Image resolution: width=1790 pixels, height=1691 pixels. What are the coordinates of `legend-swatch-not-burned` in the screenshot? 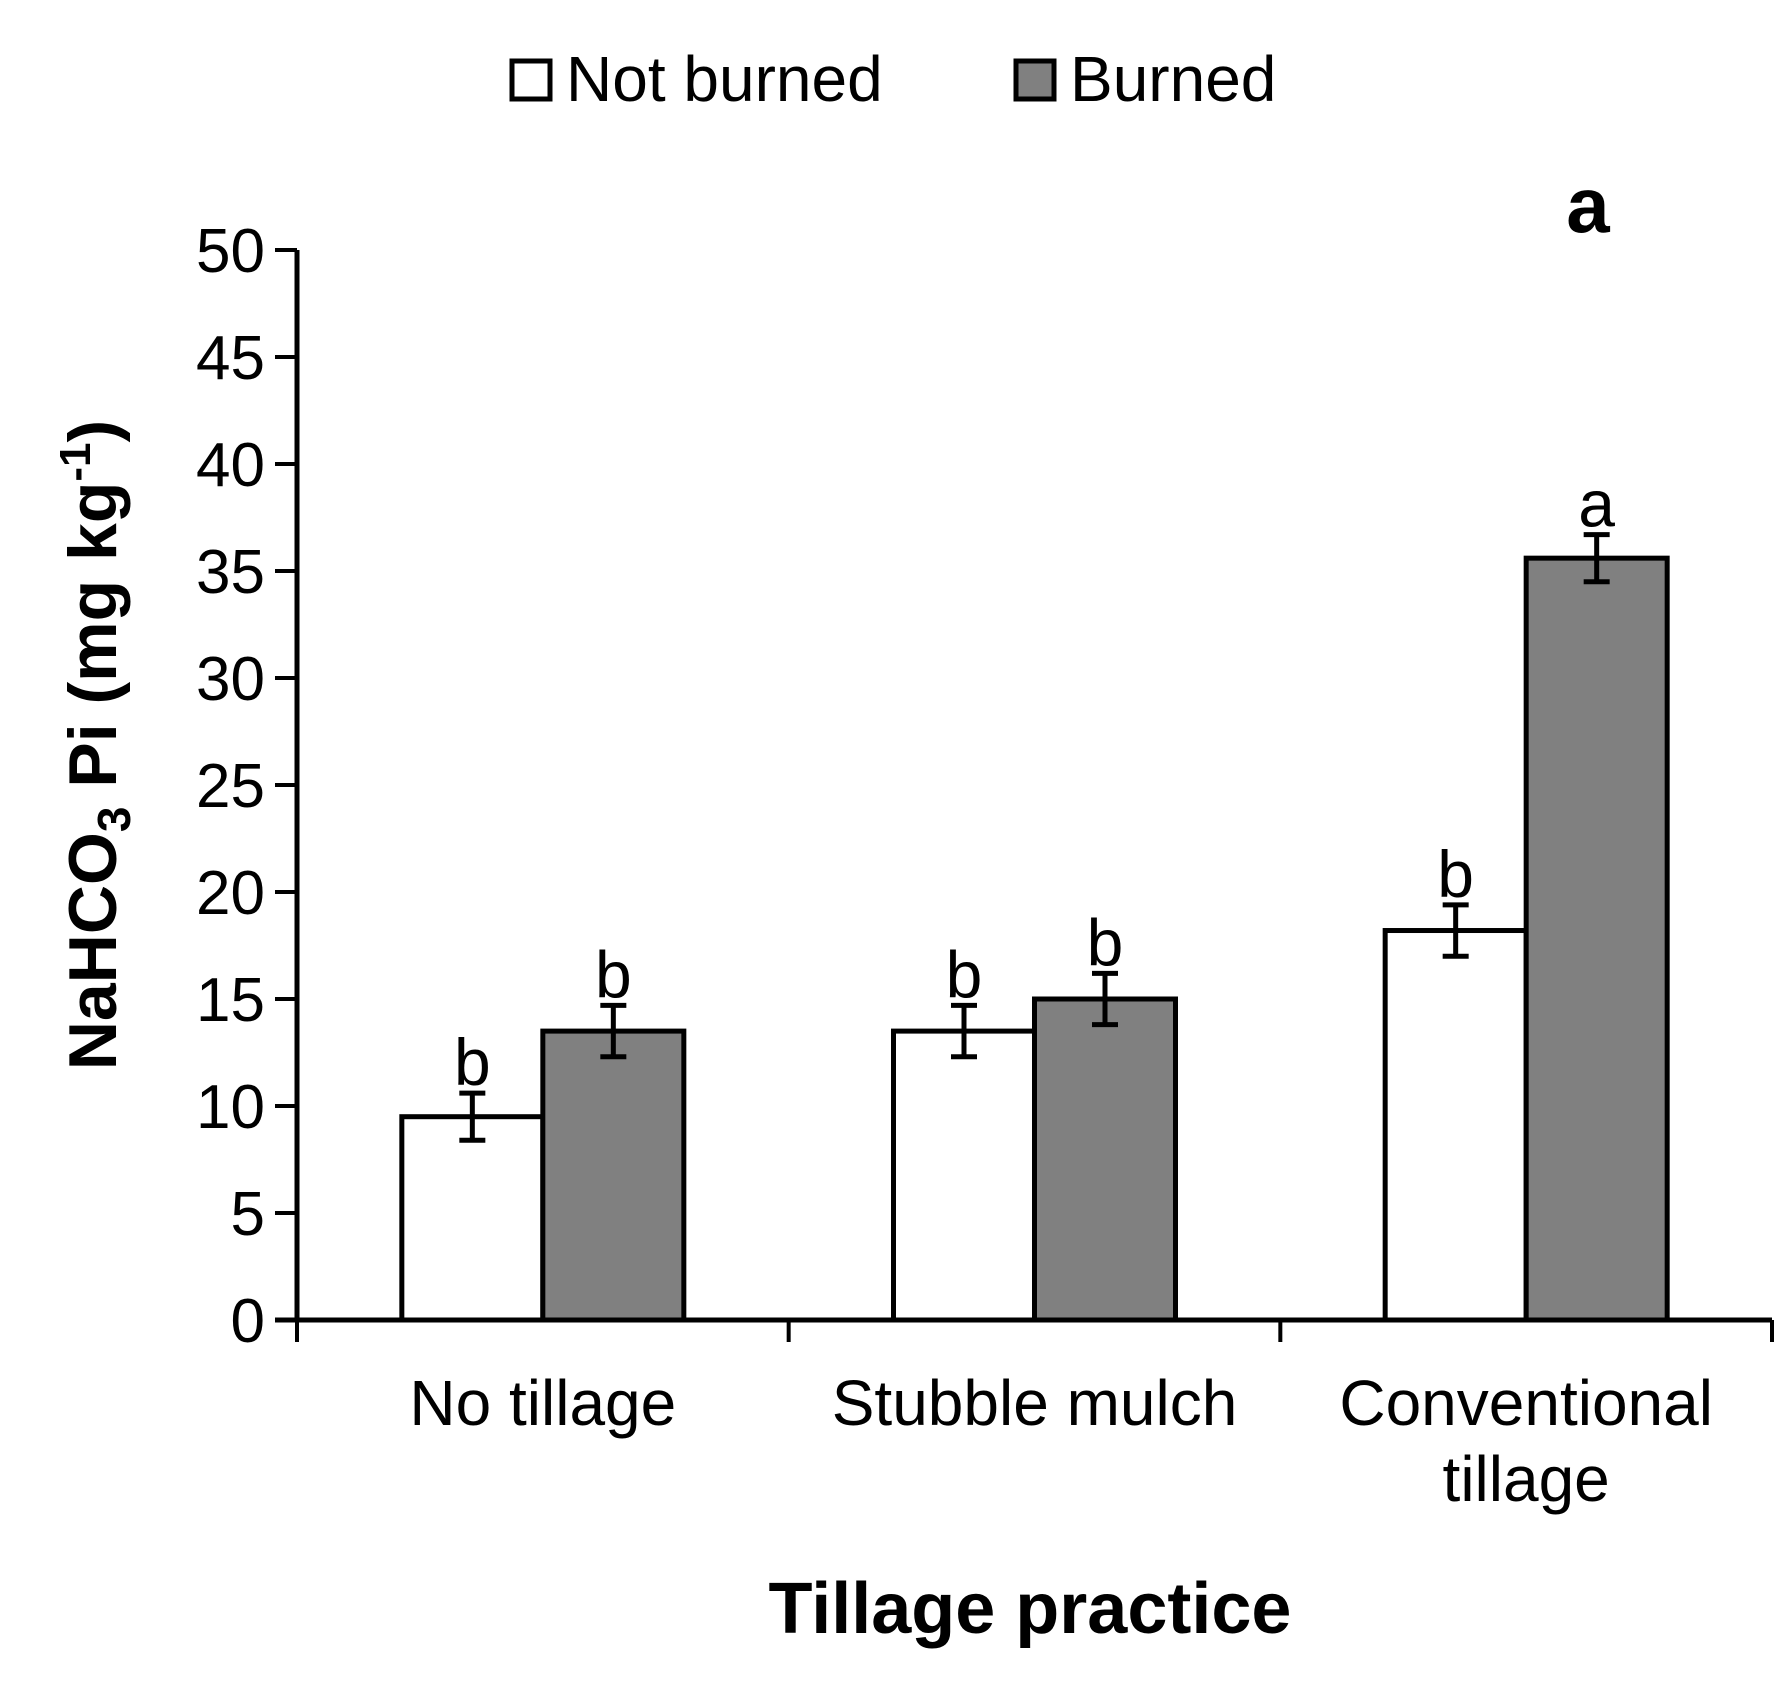 It's located at (531, 80).